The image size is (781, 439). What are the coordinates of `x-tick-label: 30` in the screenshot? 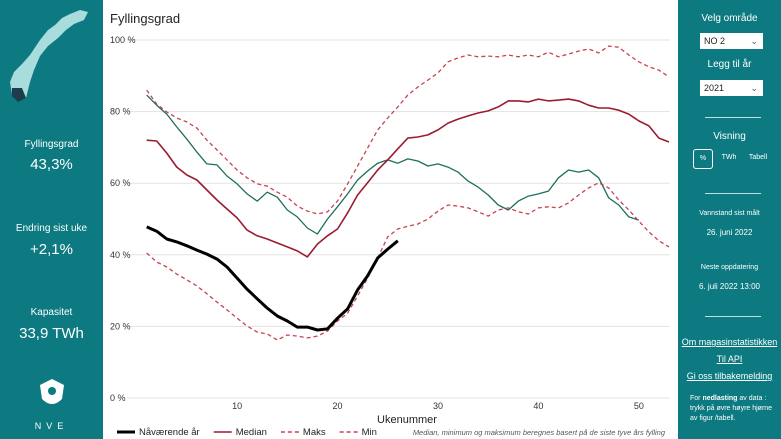 It's located at (438, 406).